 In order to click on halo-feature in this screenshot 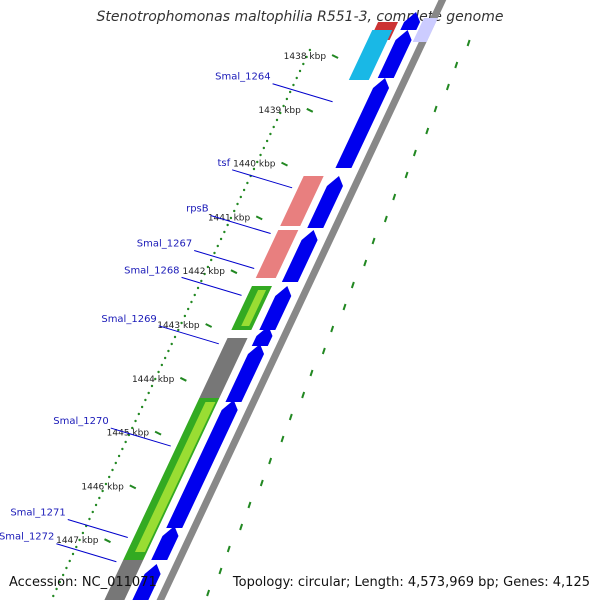, I will do `click(425, 30)`.